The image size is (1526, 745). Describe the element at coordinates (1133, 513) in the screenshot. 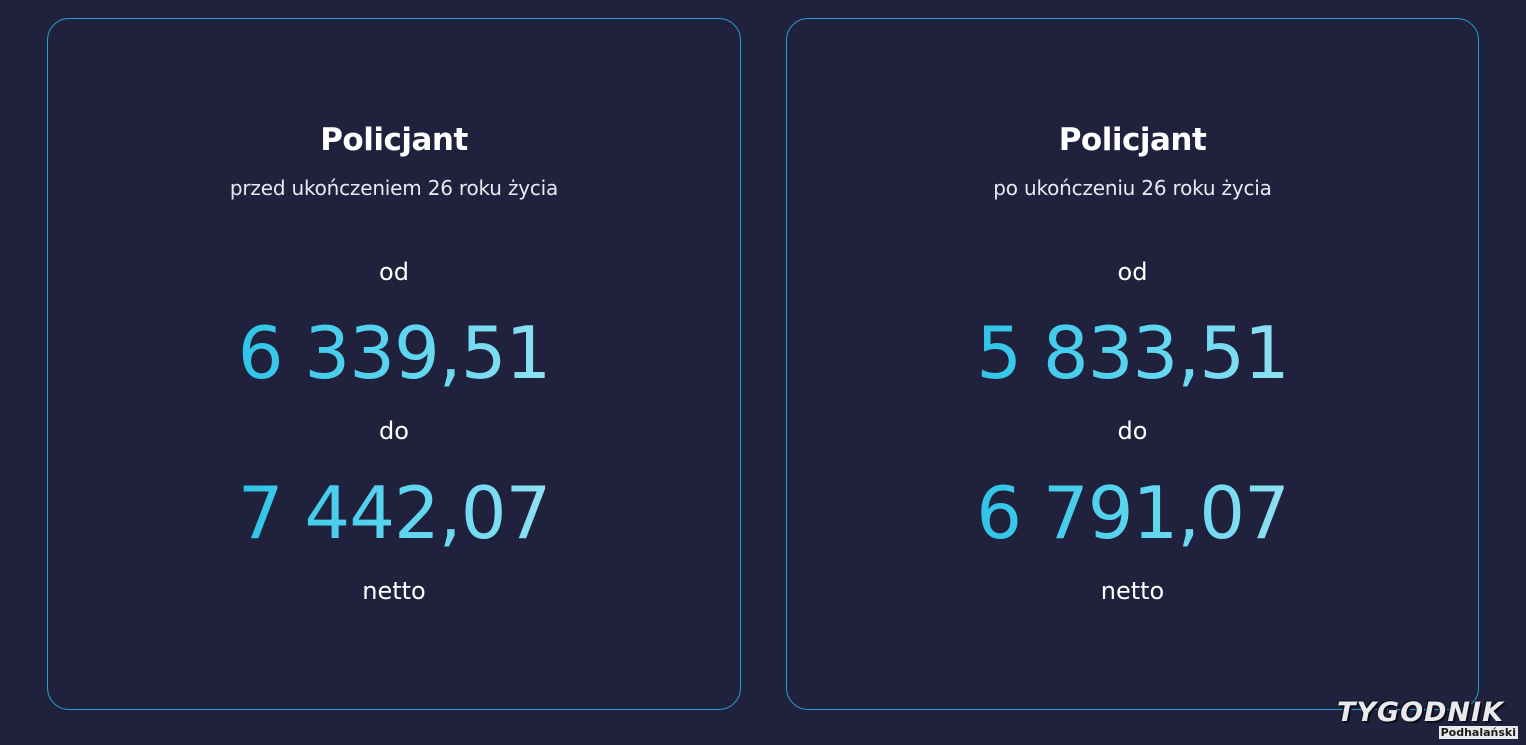

I see `to-amount: 6 791,07` at that location.